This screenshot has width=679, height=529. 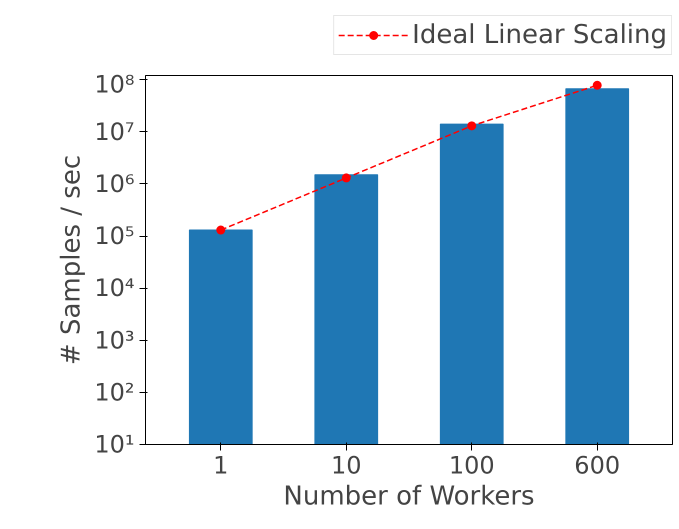 What do you see at coordinates (114, 444) in the screenshot?
I see `y-tick-label: 10¹` at bounding box center [114, 444].